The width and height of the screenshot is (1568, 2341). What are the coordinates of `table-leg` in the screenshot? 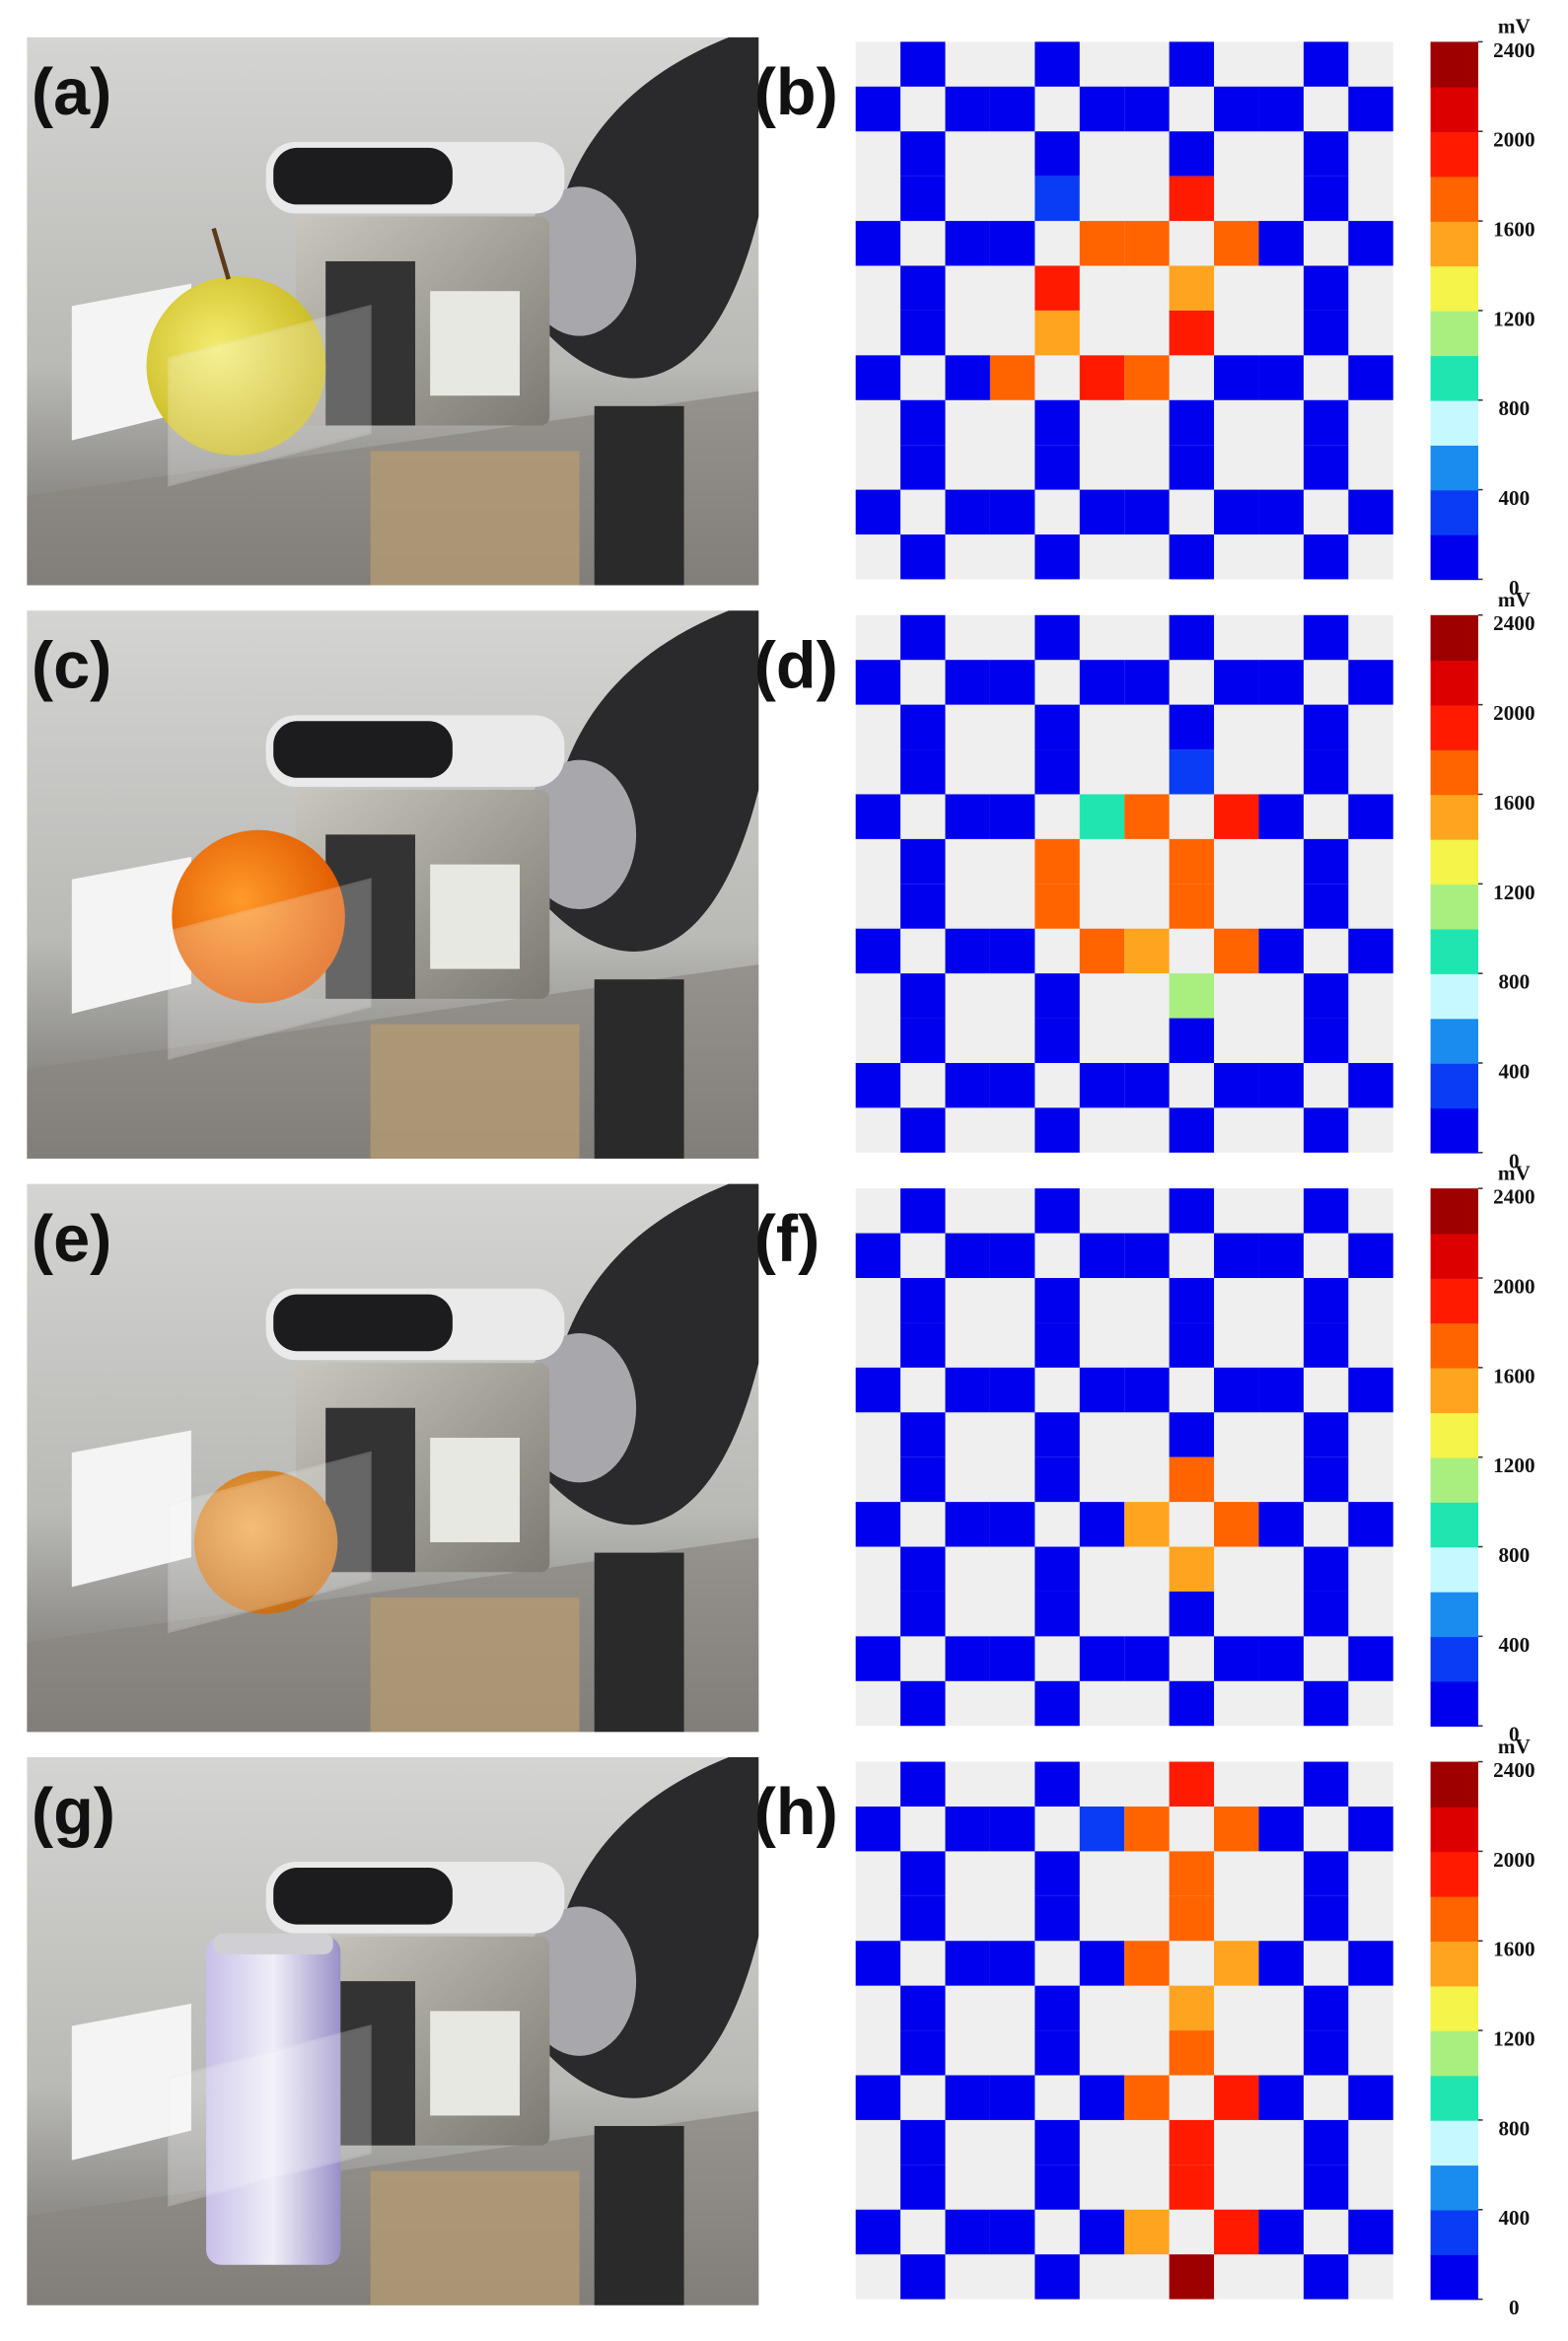 It's located at (639, 2215).